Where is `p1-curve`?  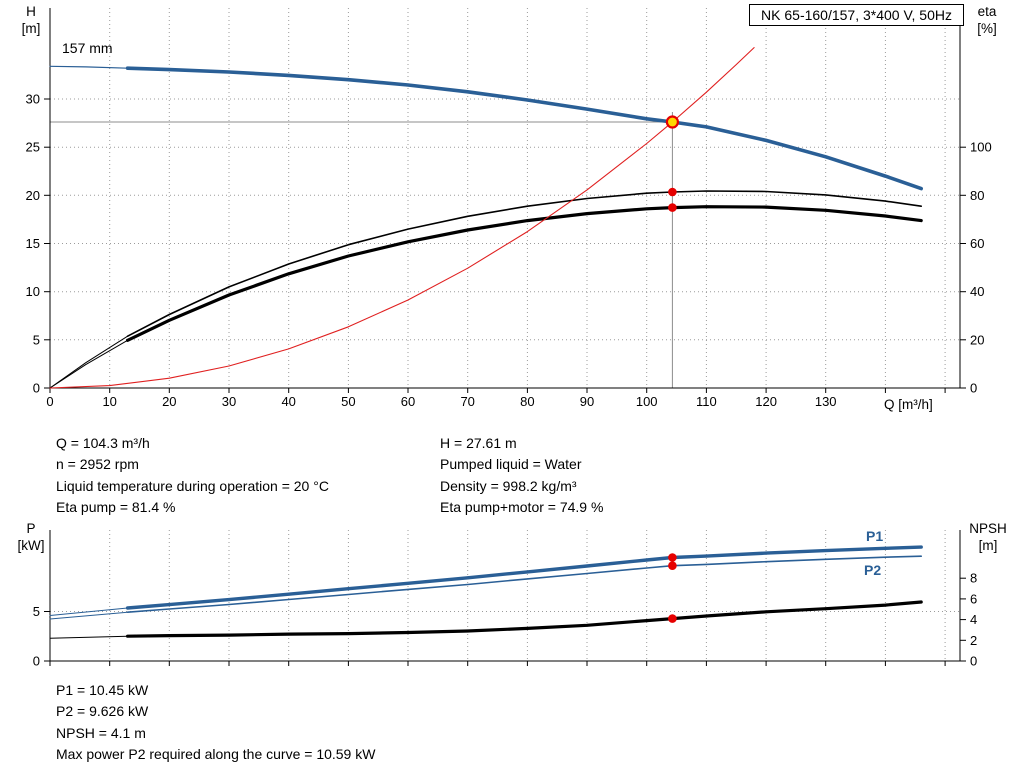 p1-curve is located at coordinates (524, 577).